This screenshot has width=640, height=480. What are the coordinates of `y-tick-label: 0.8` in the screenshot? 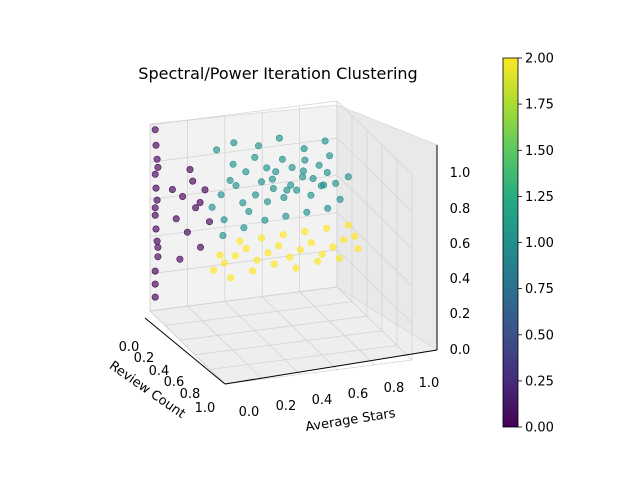 It's located at (394, 388).